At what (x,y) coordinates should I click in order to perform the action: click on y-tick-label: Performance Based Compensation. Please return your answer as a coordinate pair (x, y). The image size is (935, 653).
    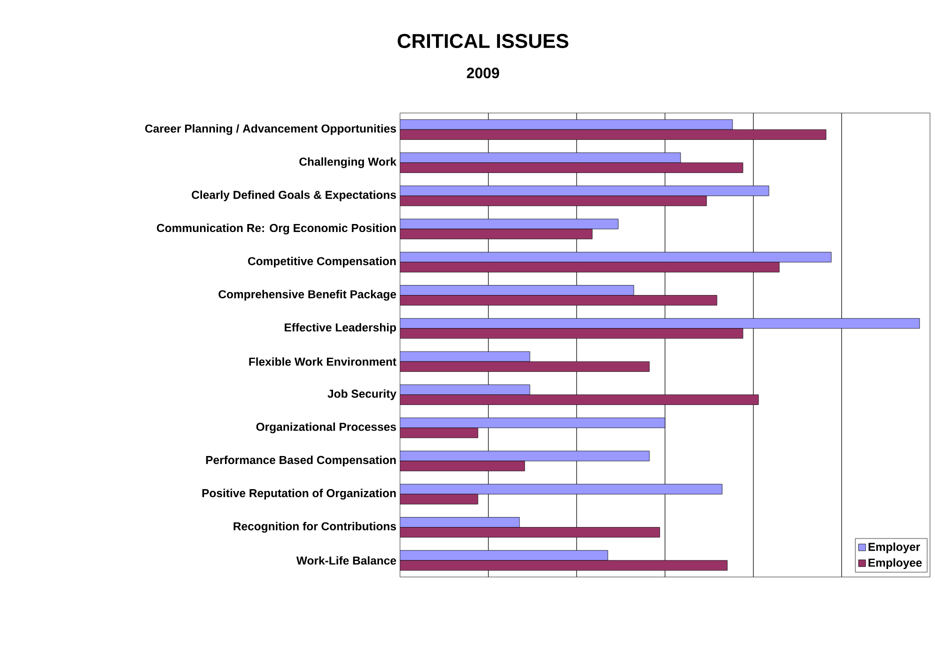
    Looking at the image, I should click on (301, 461).